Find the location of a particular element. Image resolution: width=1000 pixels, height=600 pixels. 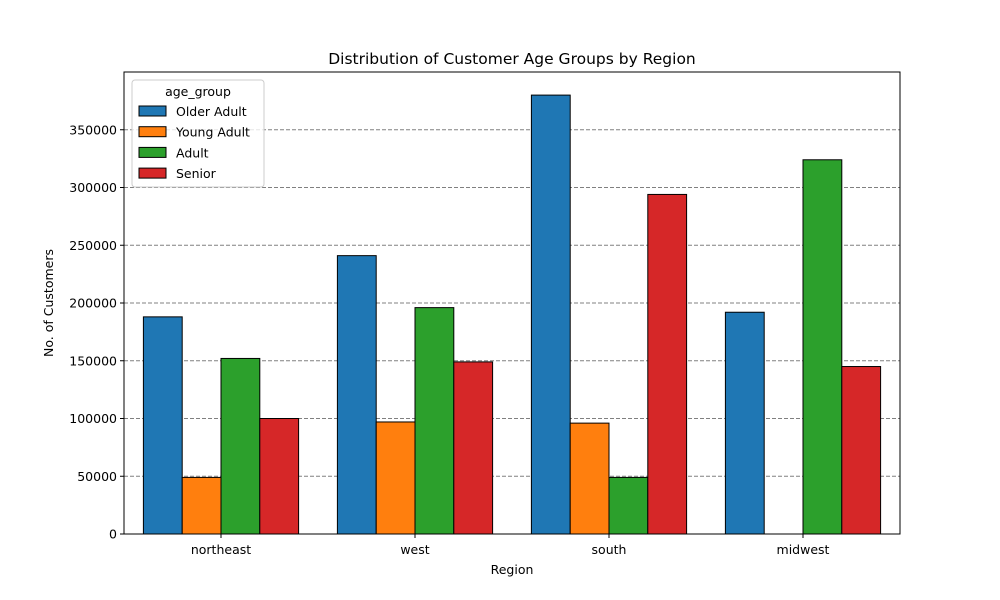

bar-young-adult-west is located at coordinates (395, 478).